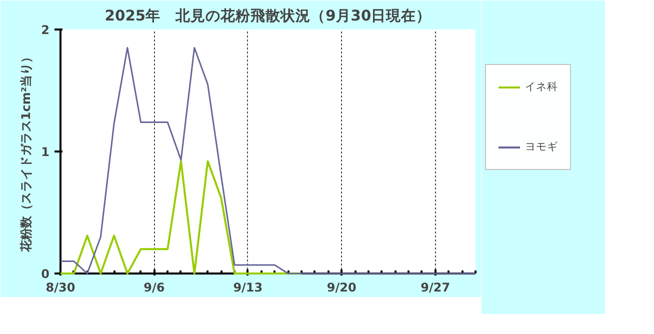  What do you see at coordinates (181, 217) in the screenshot?
I see `line-series` at bounding box center [181, 217].